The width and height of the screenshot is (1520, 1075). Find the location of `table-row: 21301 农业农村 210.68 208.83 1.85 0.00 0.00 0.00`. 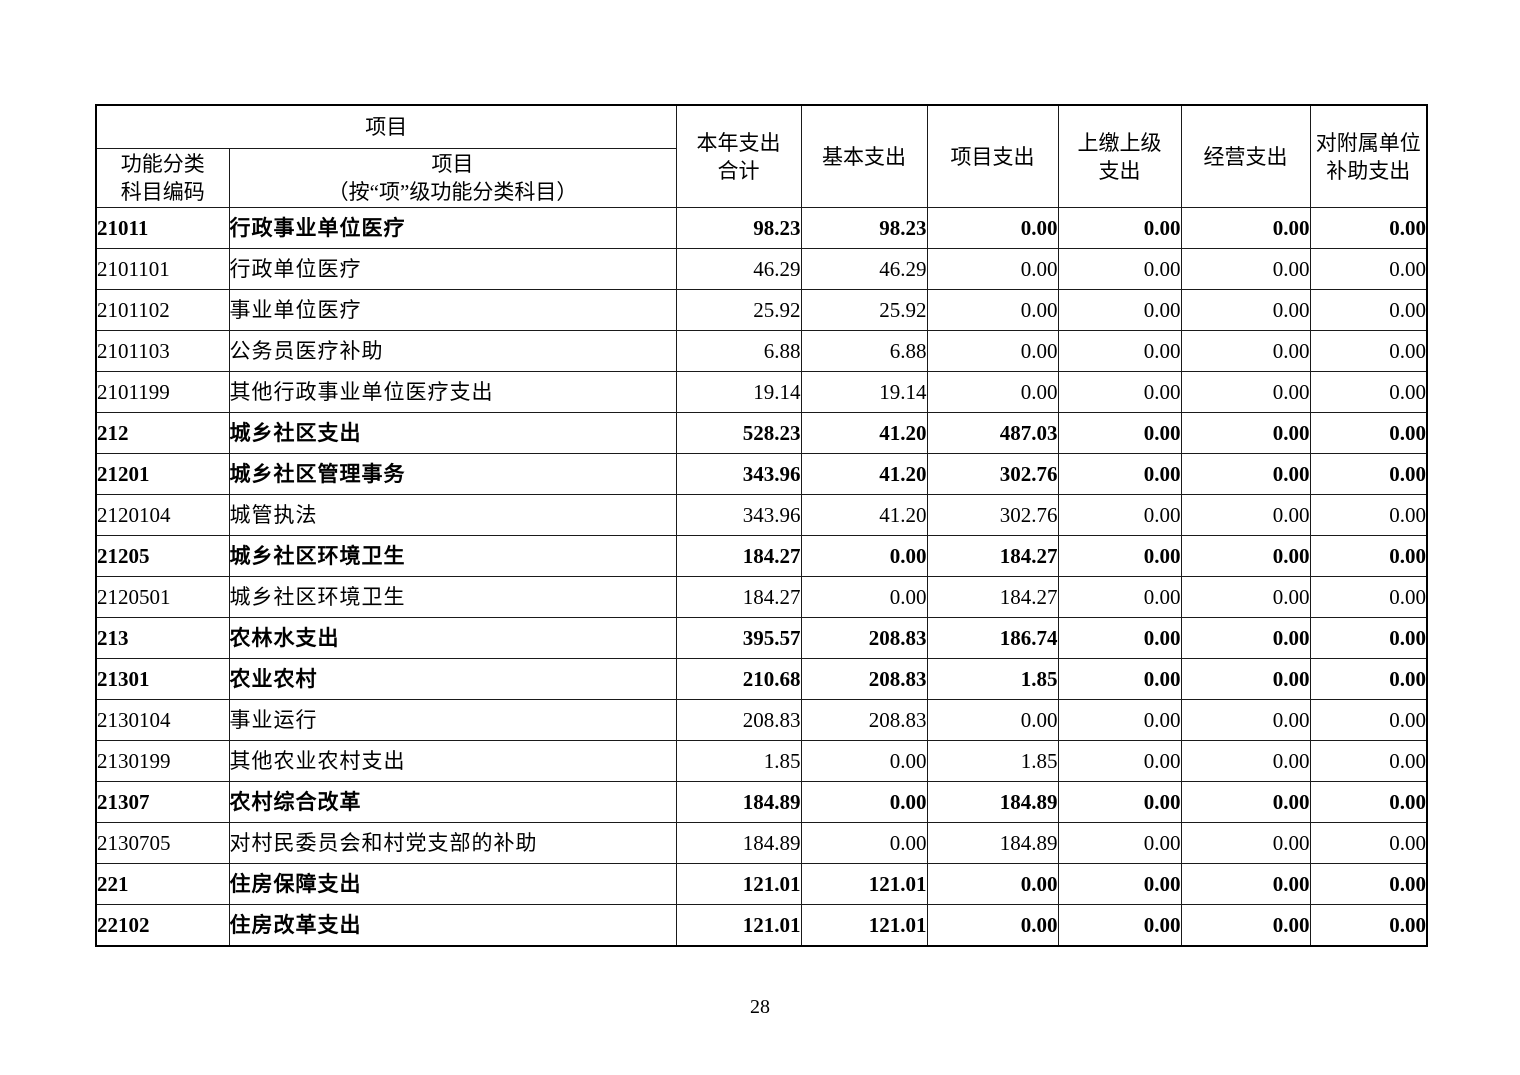

table-row: 21301 农业农村 210.68 208.83 1.85 0.00 0.00 0.00 is located at coordinates (761, 679).